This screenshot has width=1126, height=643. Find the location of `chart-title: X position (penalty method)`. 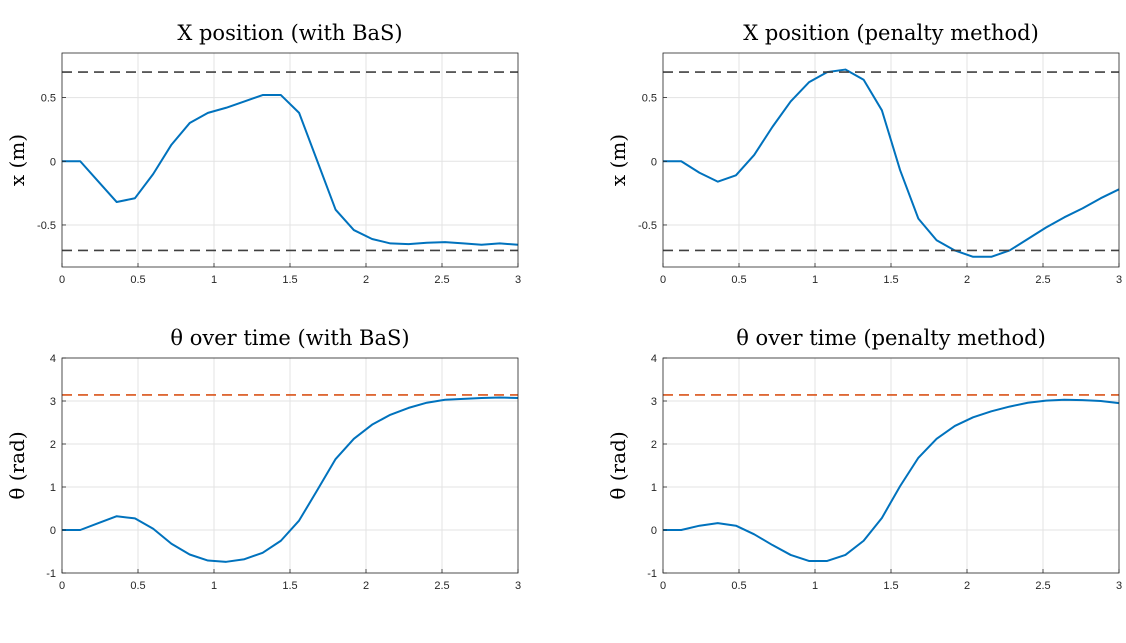

chart-title: X position (penalty method) is located at coordinates (891, 33).